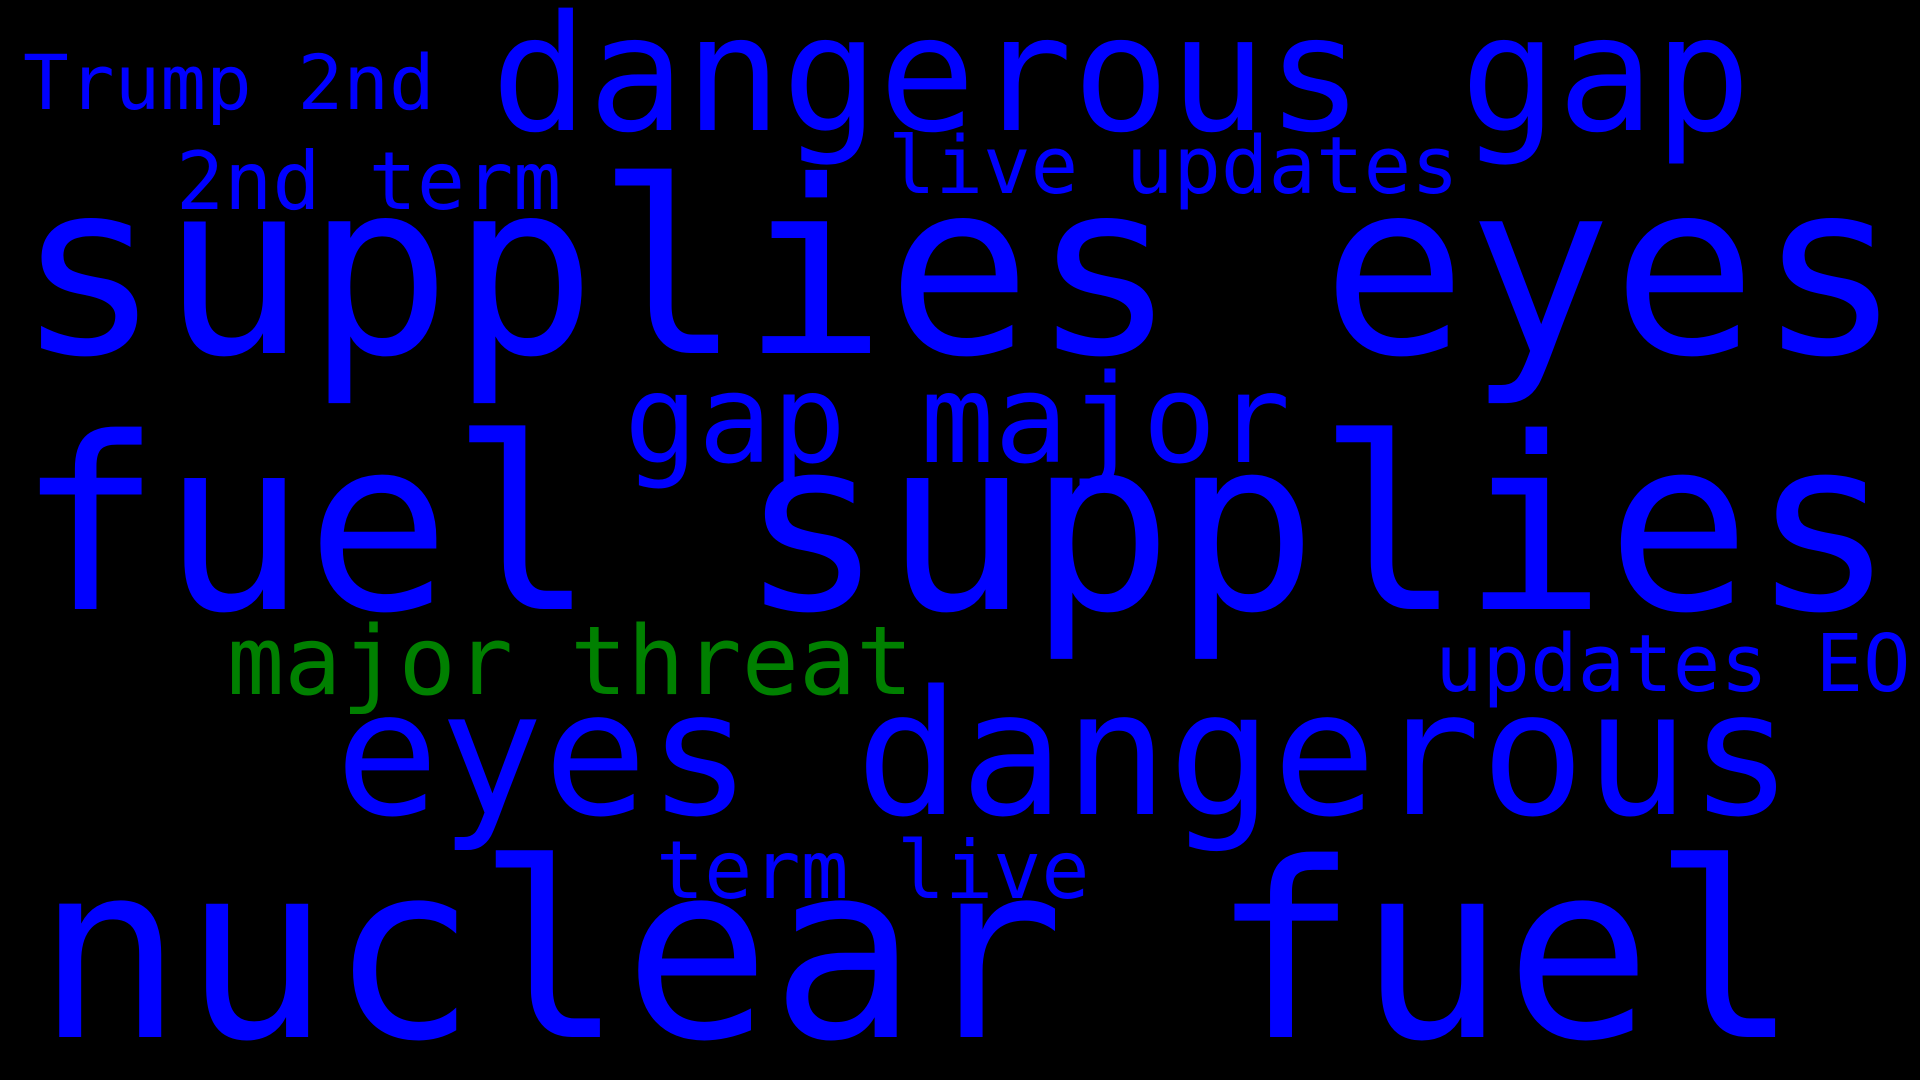  What do you see at coordinates (873, 870) in the screenshot?
I see `word-term-live: term live` at bounding box center [873, 870].